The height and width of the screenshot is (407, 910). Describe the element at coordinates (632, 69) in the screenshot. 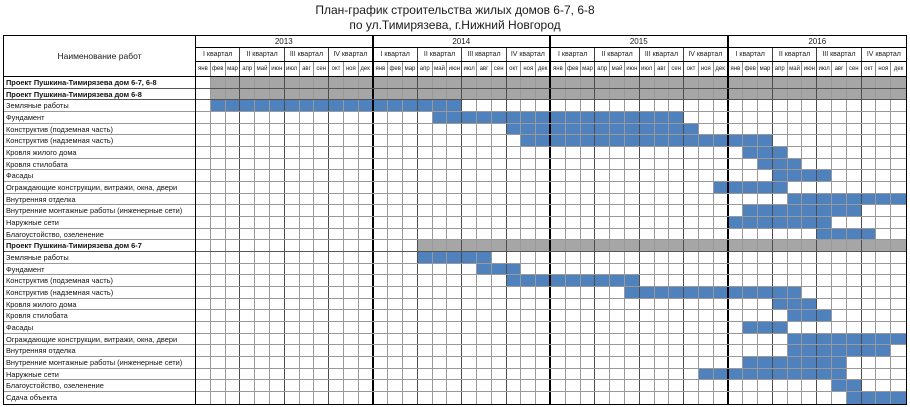

I see `month-header-cell: июн` at that location.